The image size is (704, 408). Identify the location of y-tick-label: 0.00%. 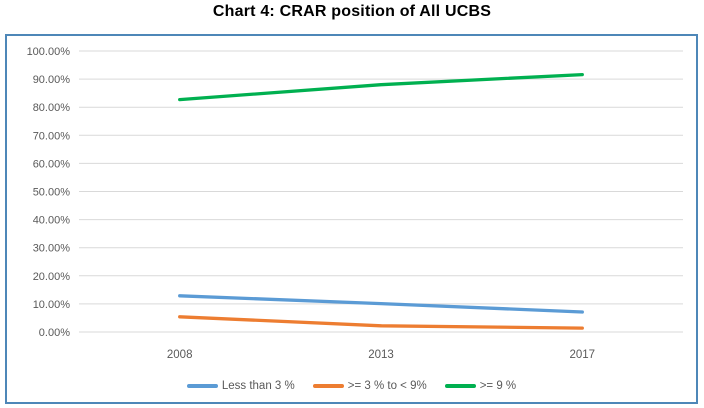
(54, 333).